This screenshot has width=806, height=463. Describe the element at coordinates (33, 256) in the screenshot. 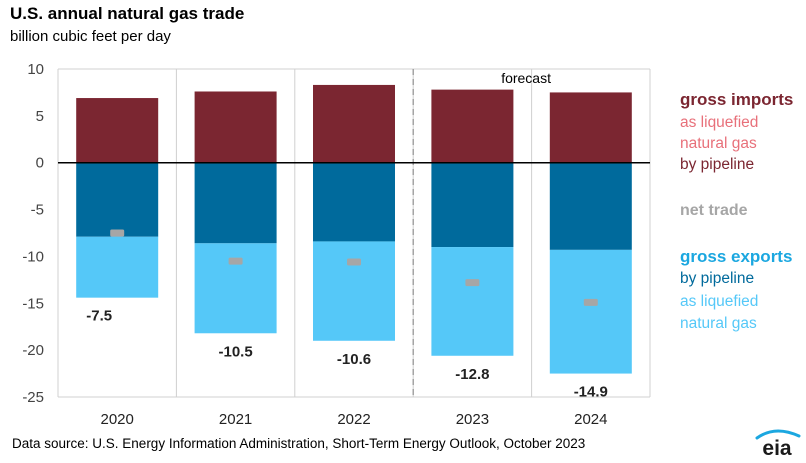

I see `y-tick-label: -10` at that location.